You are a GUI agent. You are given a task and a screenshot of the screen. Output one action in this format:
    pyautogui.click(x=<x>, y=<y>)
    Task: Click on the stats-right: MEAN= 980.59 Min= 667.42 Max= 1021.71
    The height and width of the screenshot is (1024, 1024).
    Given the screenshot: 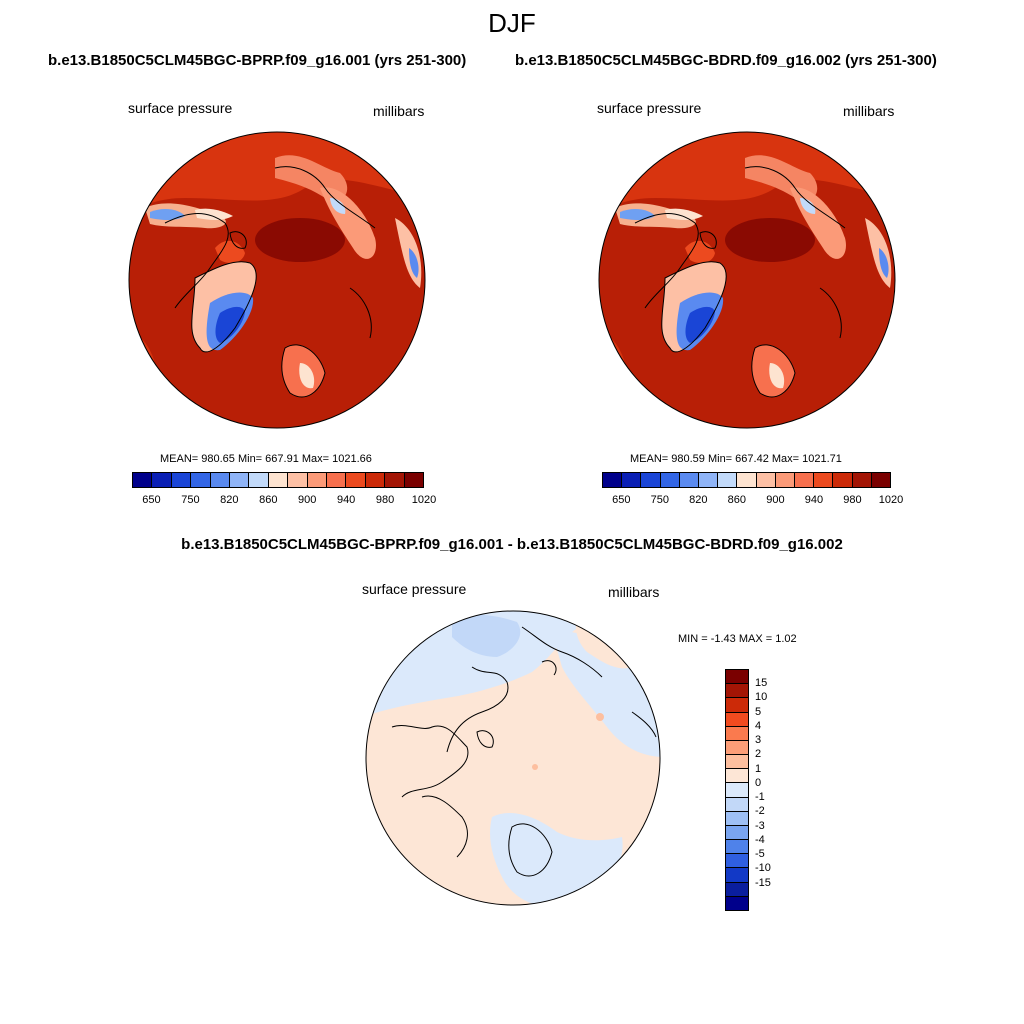 What is the action you would take?
    pyautogui.click(x=736, y=459)
    